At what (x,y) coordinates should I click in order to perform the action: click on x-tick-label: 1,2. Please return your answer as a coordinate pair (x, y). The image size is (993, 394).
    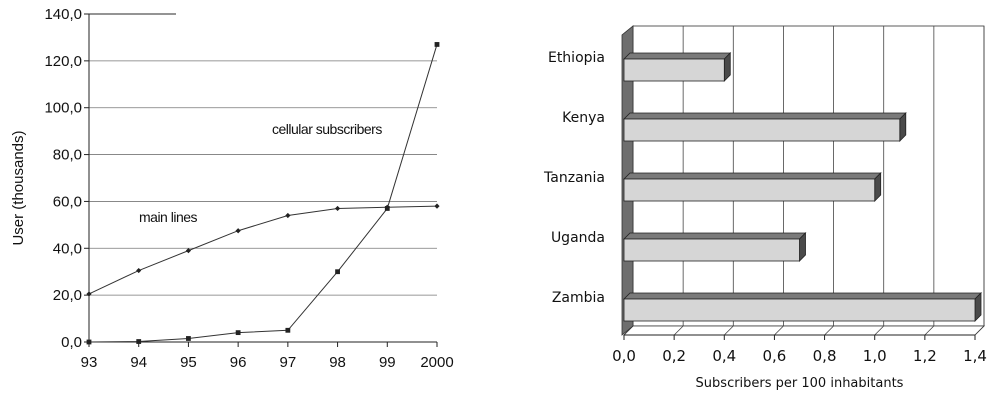
    Looking at the image, I should click on (925, 356).